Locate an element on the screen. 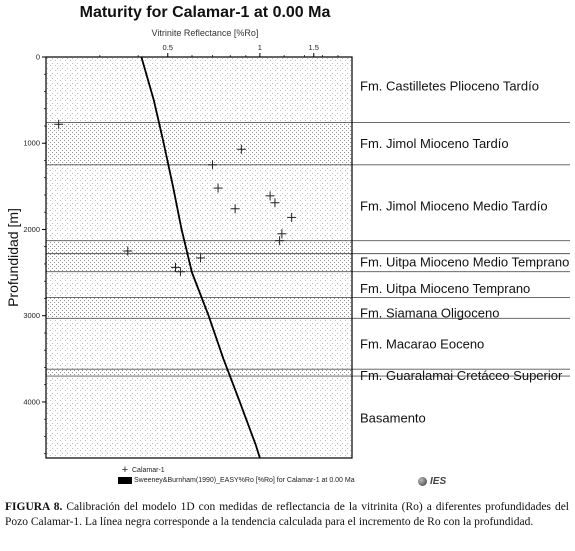 Image resolution: width=575 pixels, height=551 pixels. x-axis-label: Vitrinite Reflectance [%Ro] is located at coordinates (205, 33).